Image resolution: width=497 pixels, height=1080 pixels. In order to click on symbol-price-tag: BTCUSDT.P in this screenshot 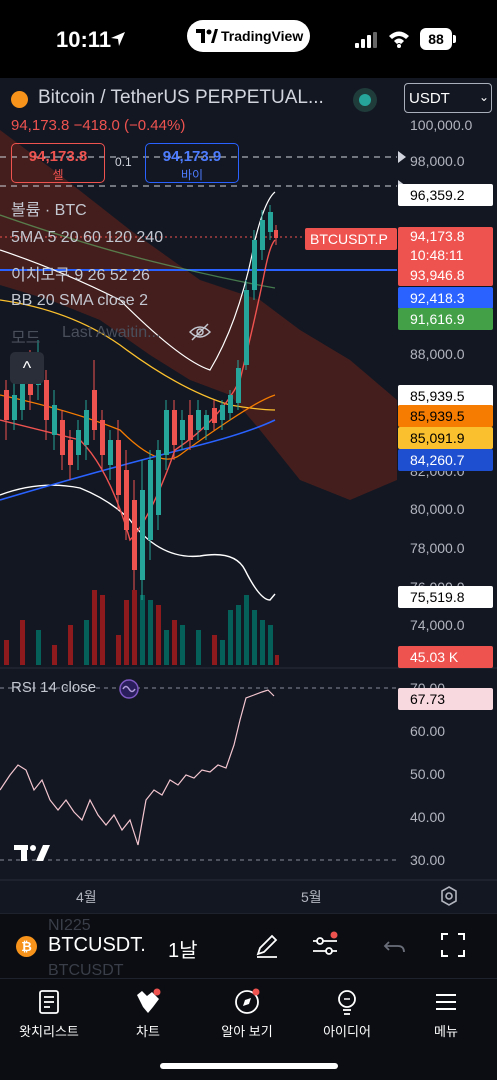, I will do `click(351, 239)`.